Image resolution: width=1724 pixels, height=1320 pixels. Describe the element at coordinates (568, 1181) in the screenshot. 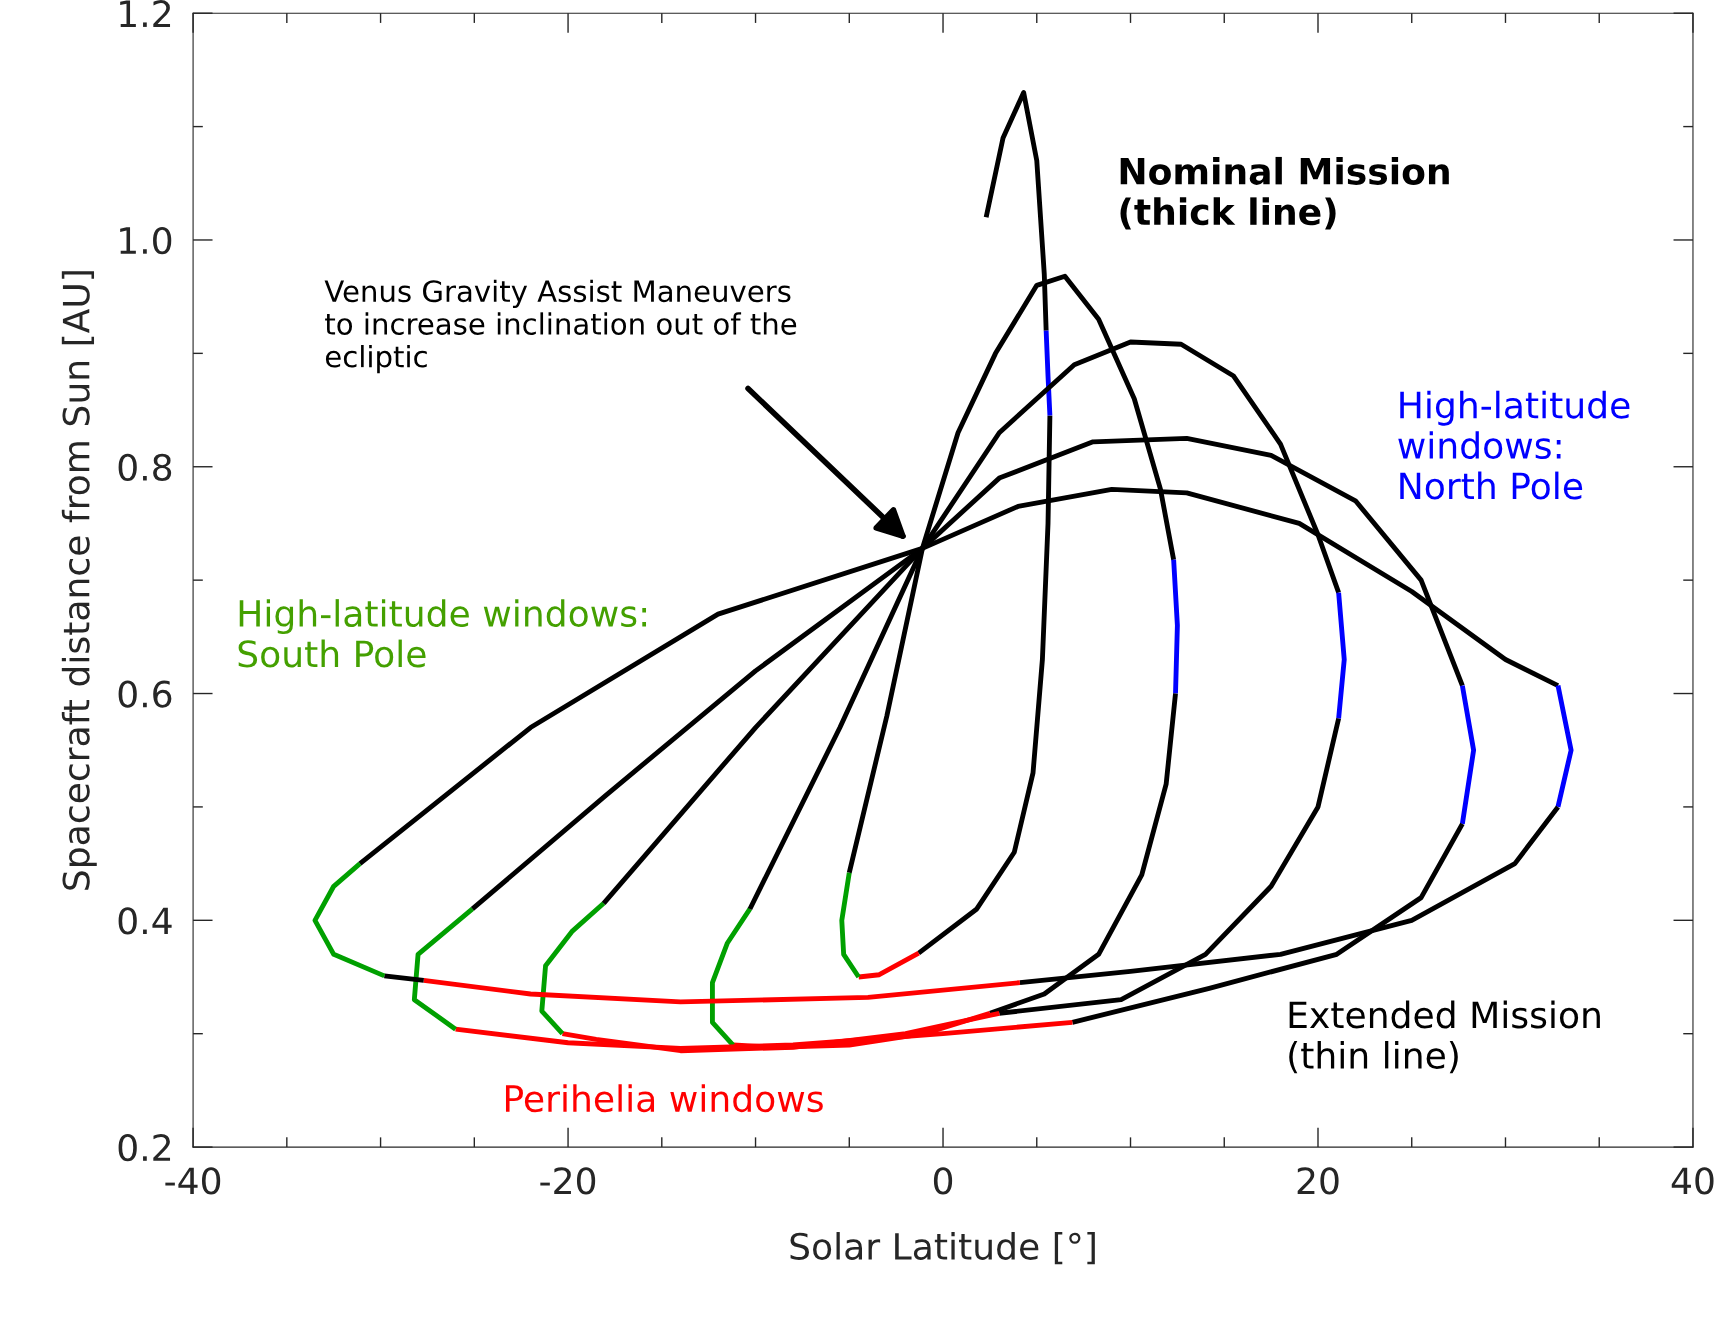

I see `x-tick-label: -20` at that location.